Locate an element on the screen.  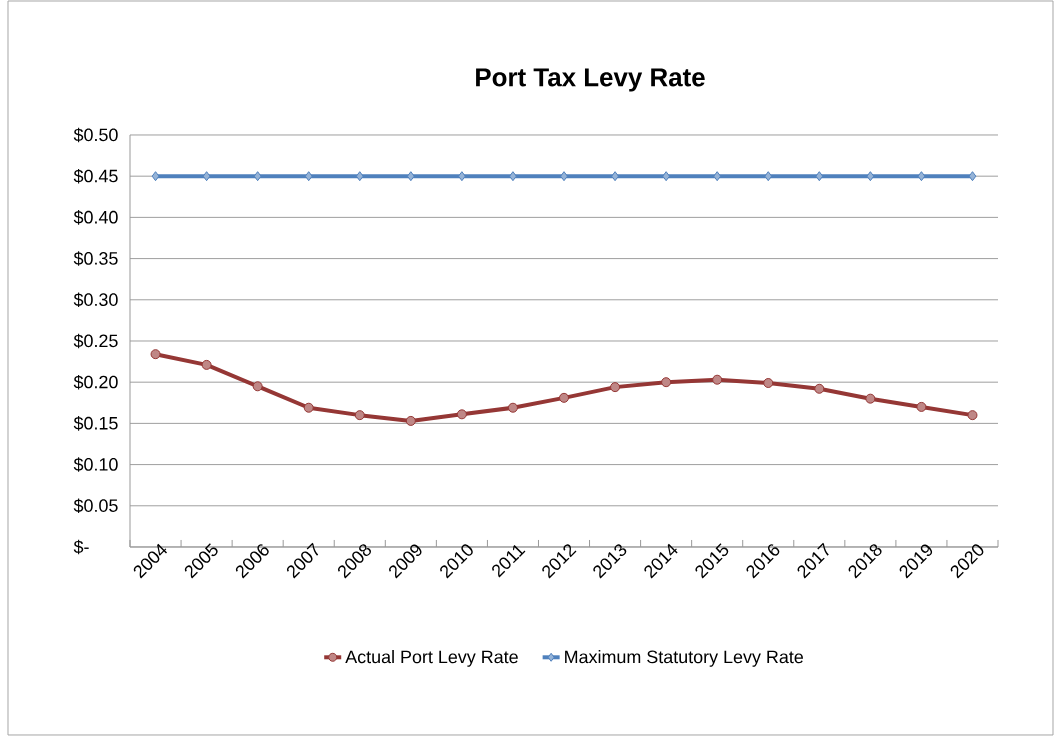
y-tick-label: $0.10 is located at coordinates (95, 464).